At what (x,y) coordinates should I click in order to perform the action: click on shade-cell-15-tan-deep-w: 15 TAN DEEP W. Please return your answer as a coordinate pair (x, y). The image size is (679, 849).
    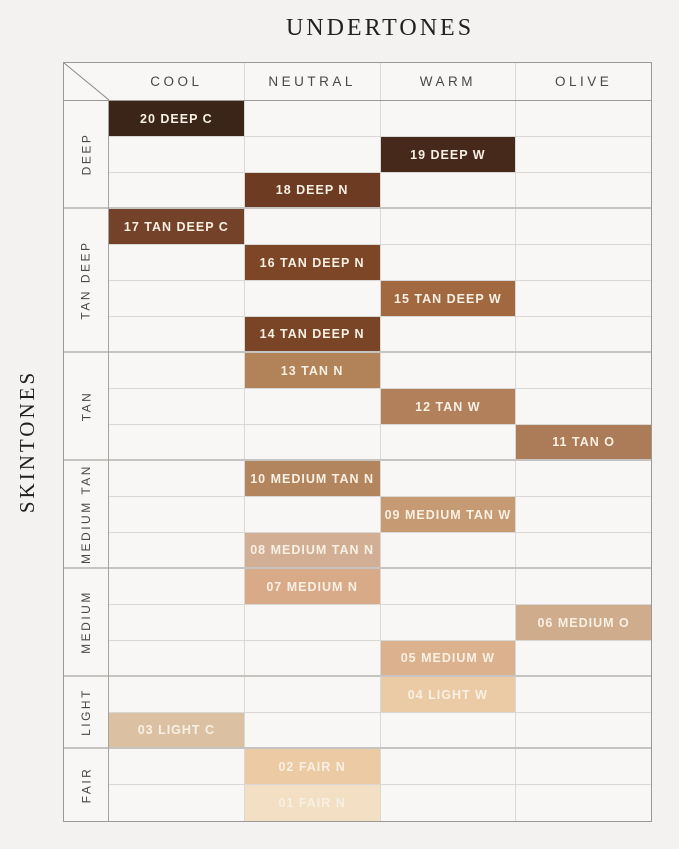
    Looking at the image, I should click on (447, 298).